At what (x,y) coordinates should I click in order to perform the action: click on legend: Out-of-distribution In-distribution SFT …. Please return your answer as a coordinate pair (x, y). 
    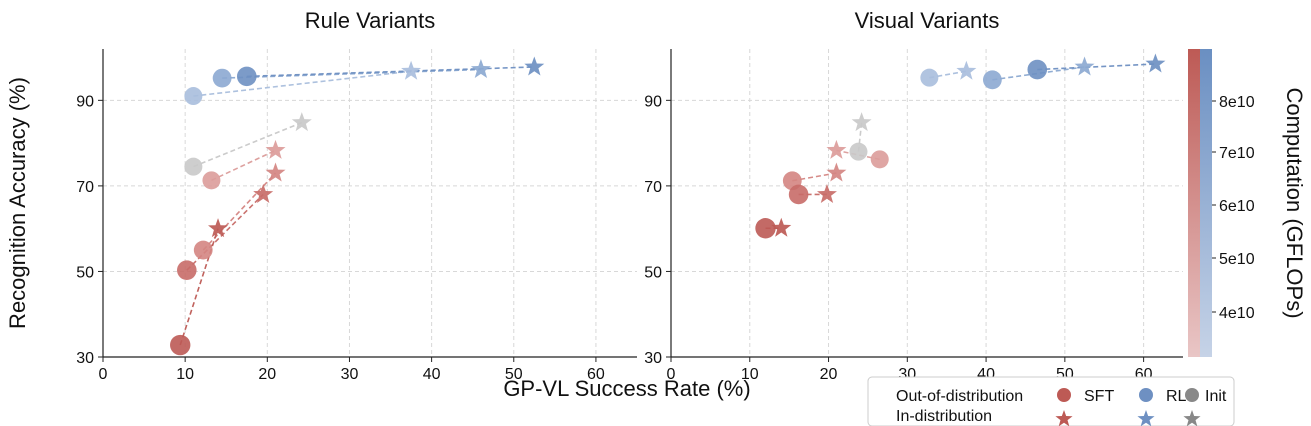
    Looking at the image, I should click on (1051, 401).